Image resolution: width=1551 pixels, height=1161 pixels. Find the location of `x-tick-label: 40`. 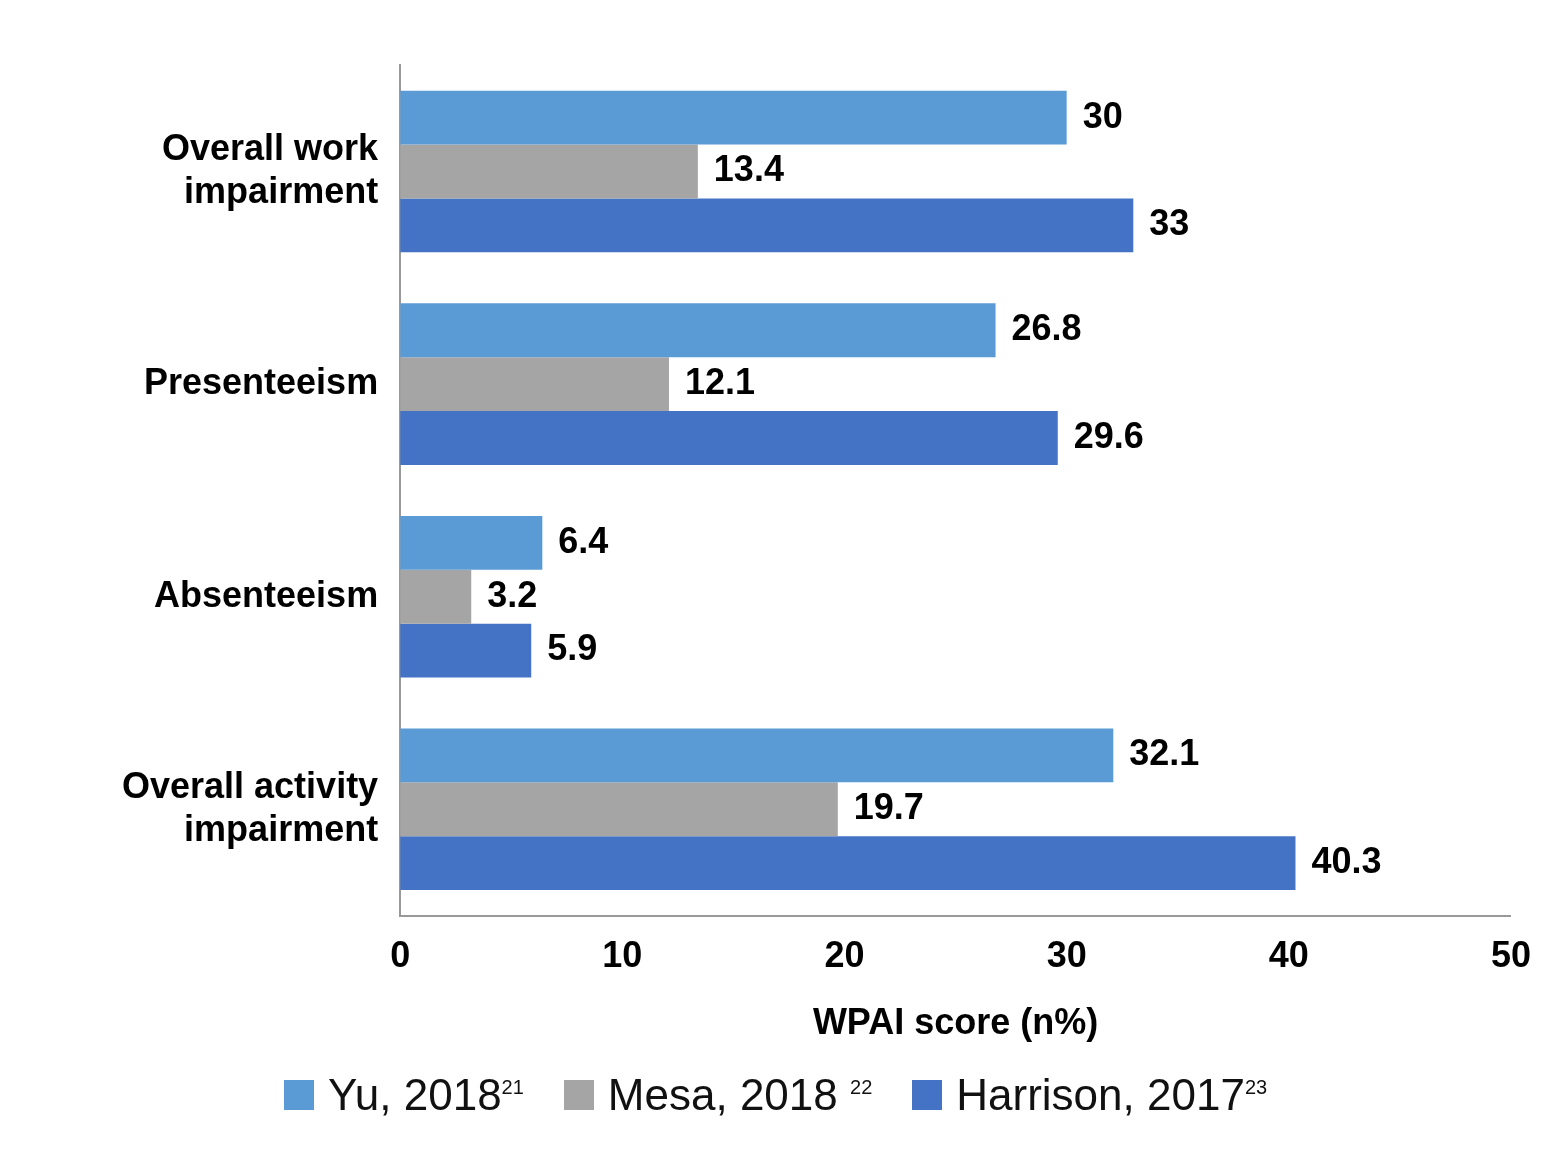

x-tick-label: 40 is located at coordinates (1288, 955).